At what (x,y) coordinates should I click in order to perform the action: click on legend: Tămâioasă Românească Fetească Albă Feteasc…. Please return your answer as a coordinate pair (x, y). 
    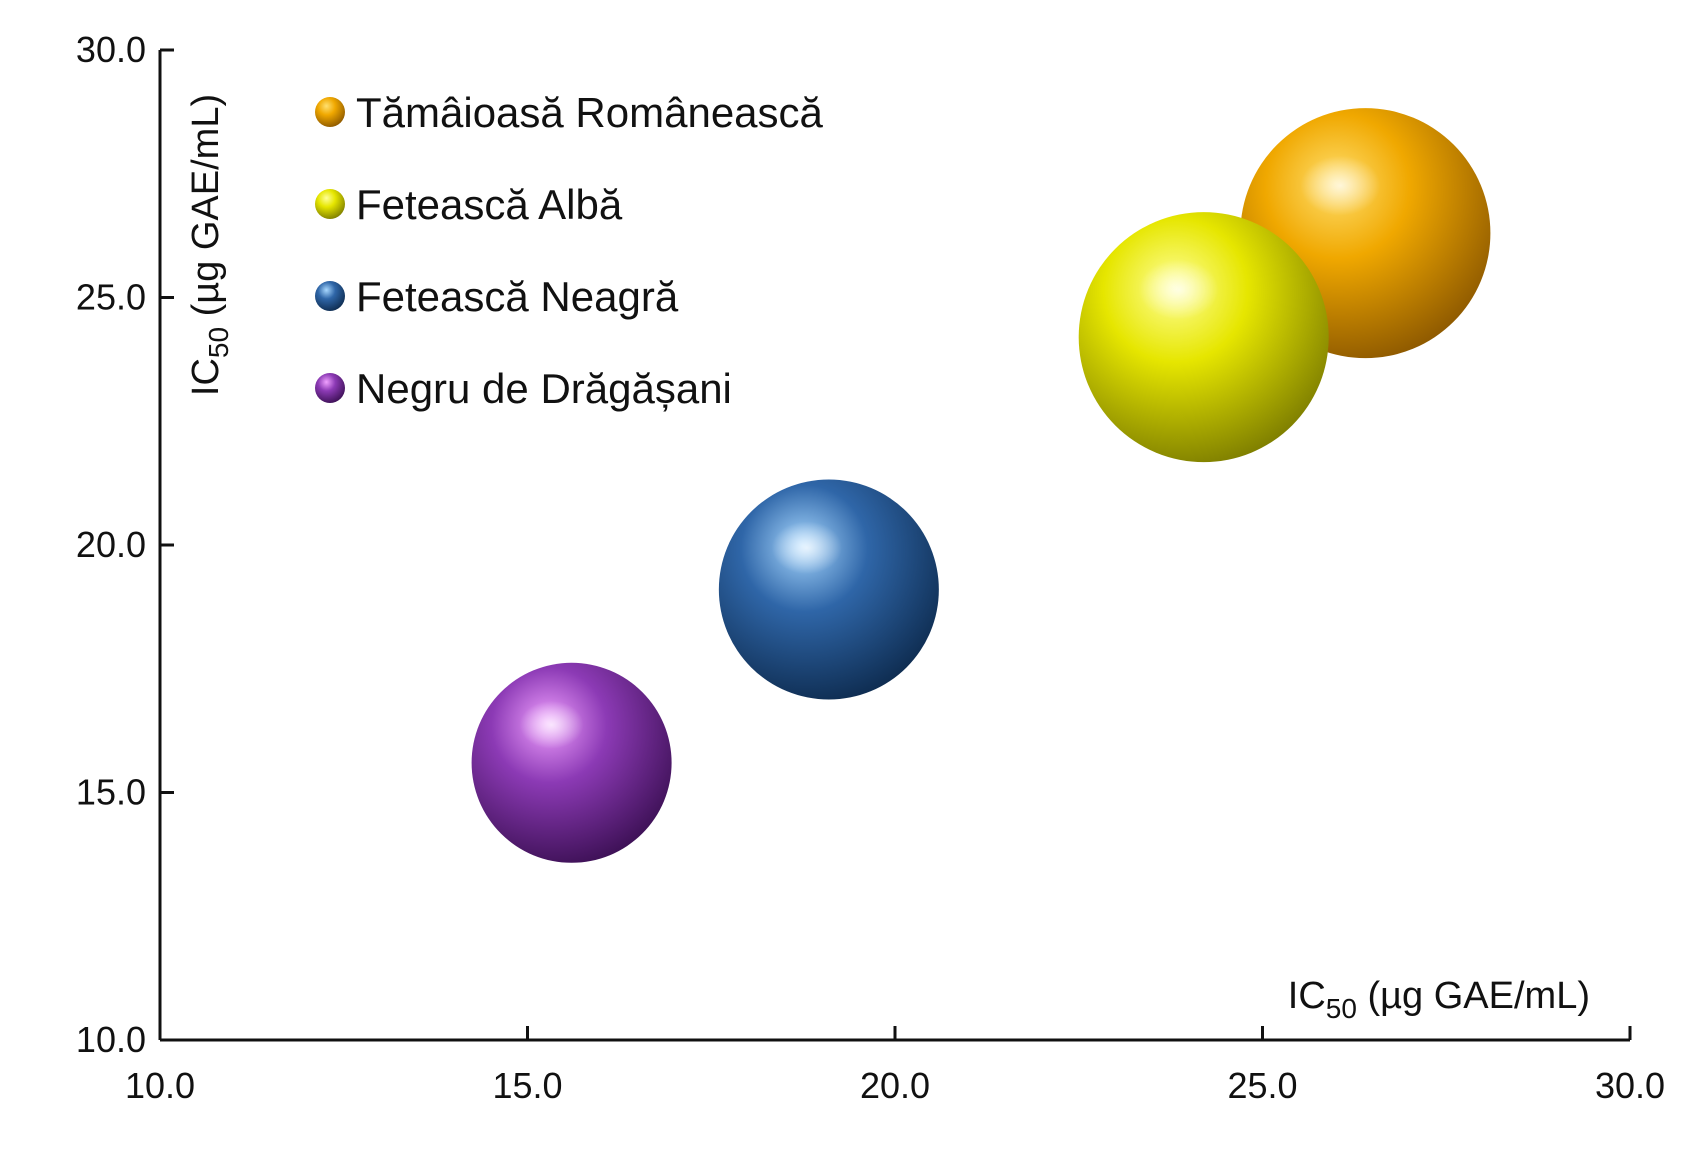
    Looking at the image, I should click on (569, 250).